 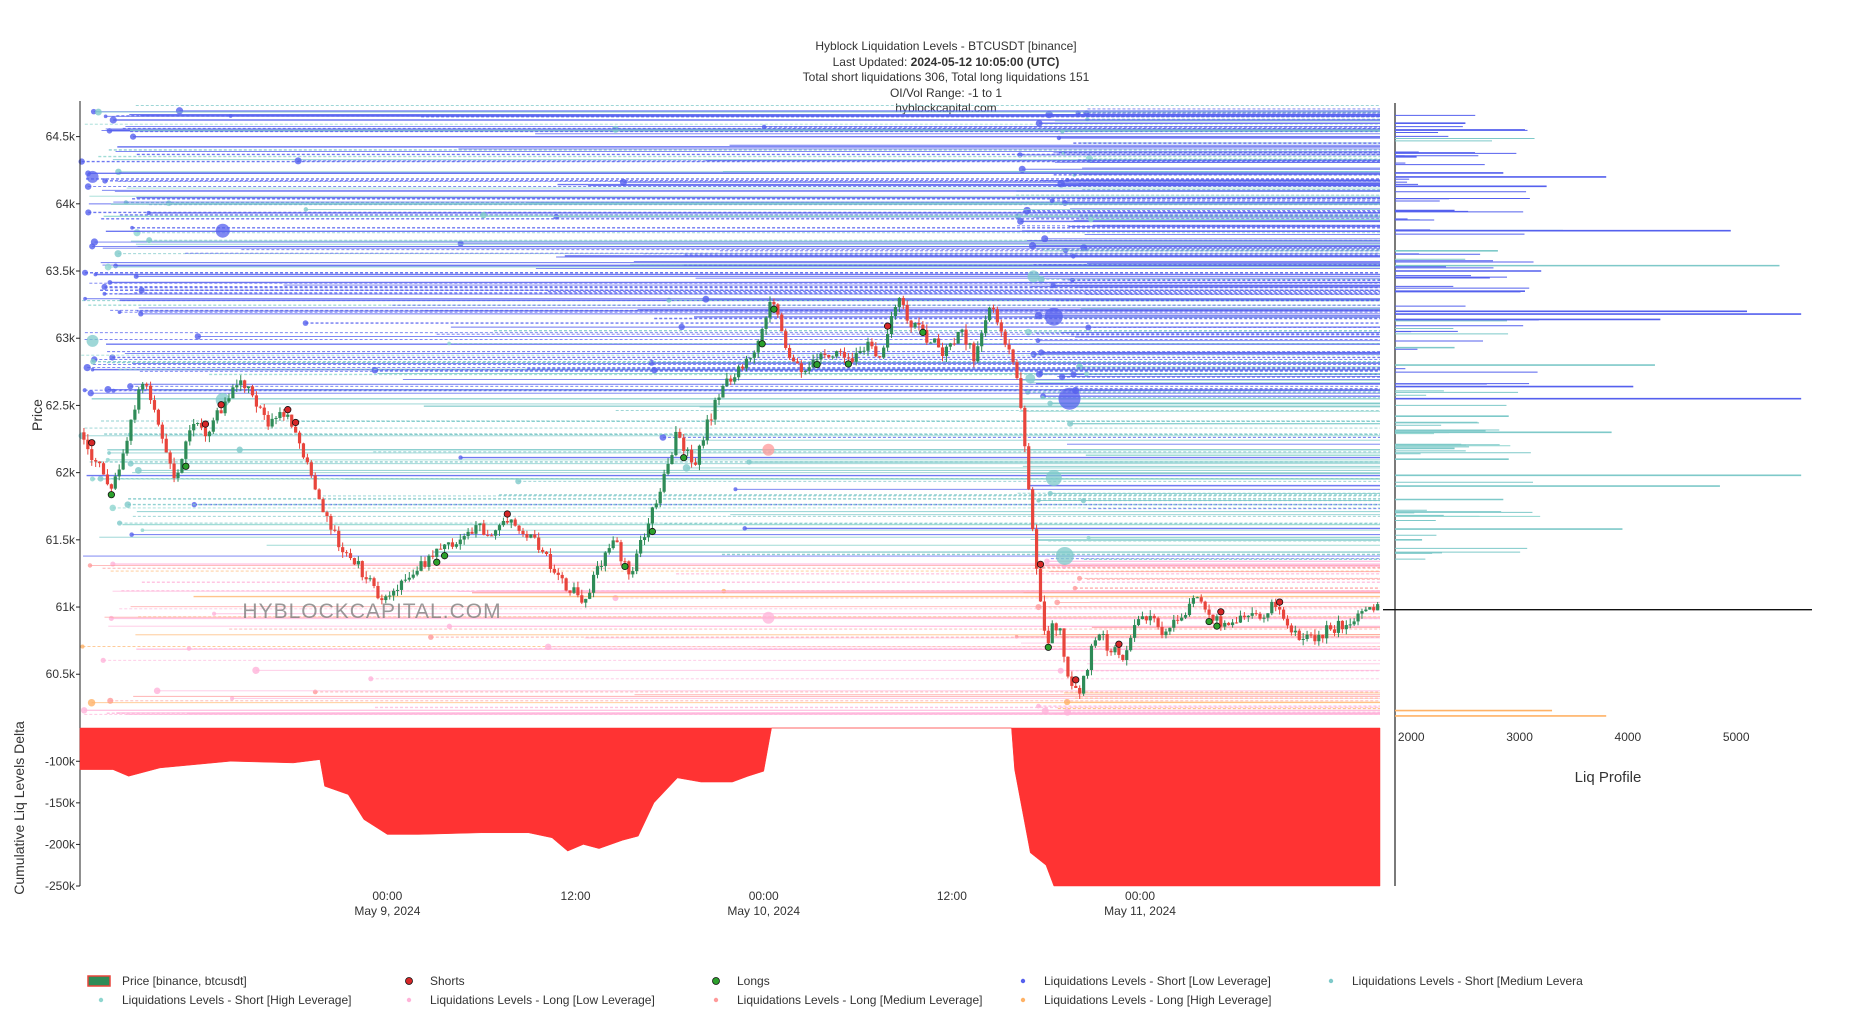 I want to click on legend-item: Price [binance, btcusdt], so click(x=167, y=981).